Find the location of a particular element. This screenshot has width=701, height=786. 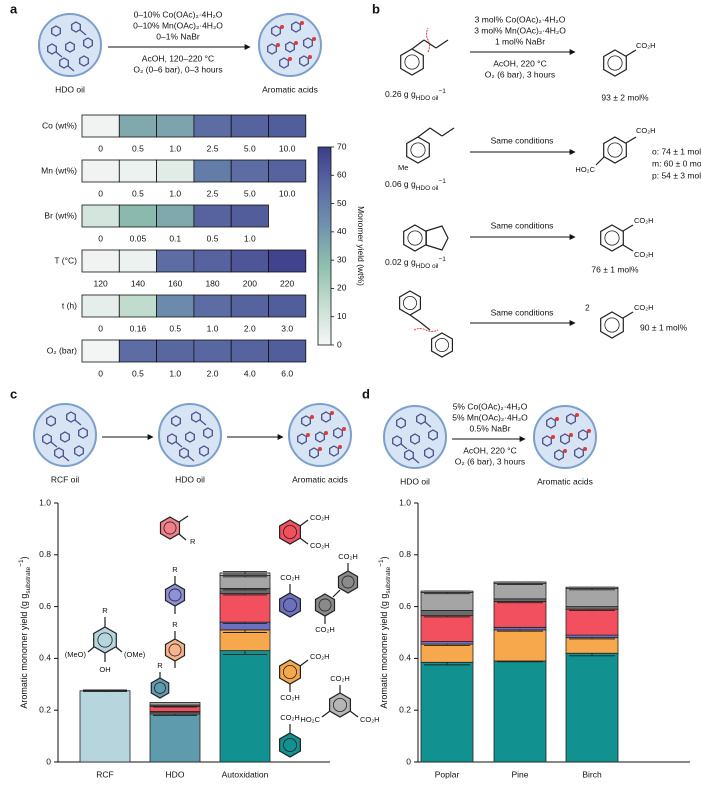

label: HDO oil is located at coordinates (190, 479).